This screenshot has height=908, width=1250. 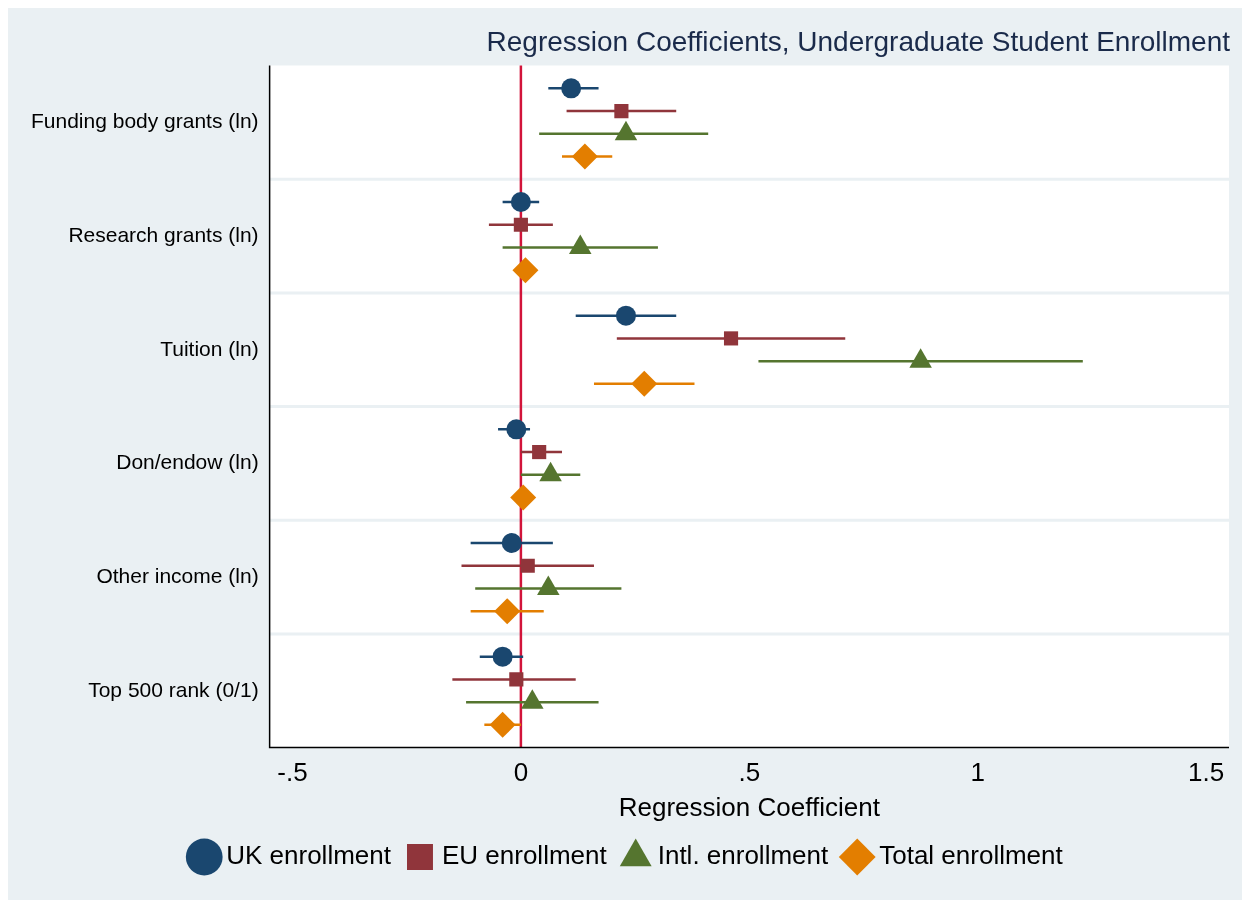 I want to click on y-tick-label: Research grants (ln), so click(x=163, y=234).